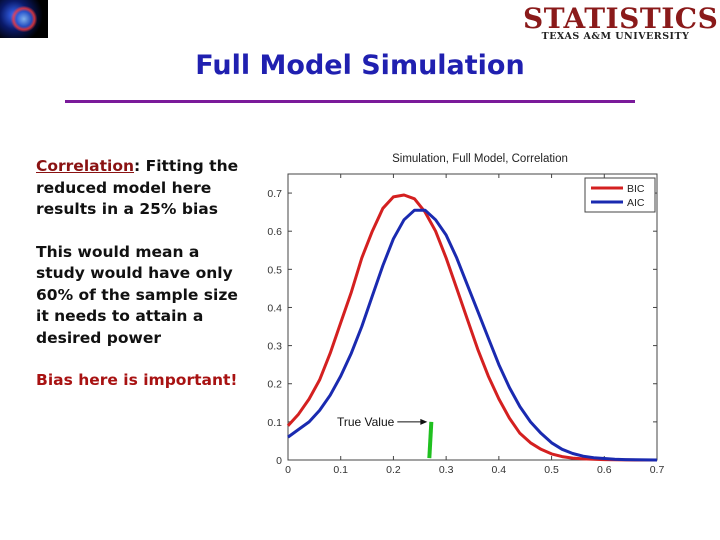  Describe the element at coordinates (480, 159) in the screenshot. I see `chart-title: Simulation, Full Model, Correlation` at that location.